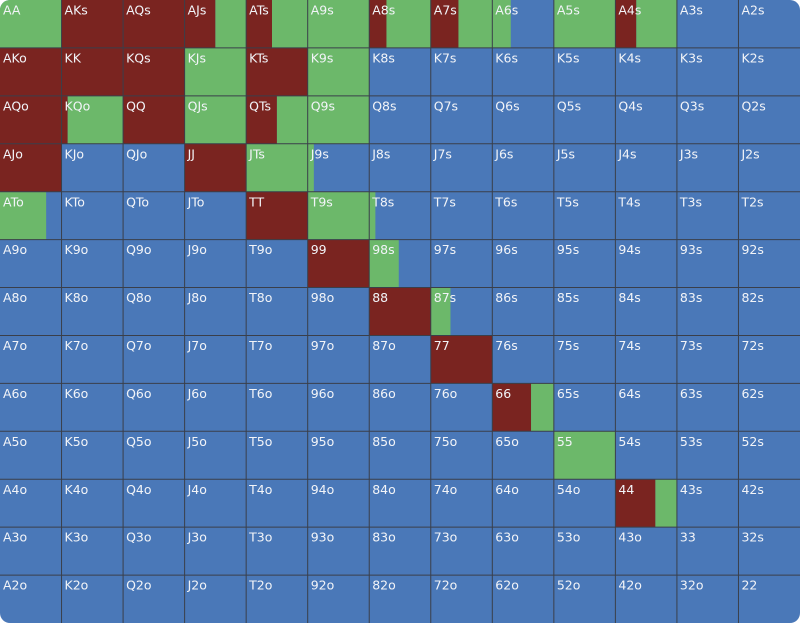 This screenshot has width=800, height=623. What do you see at coordinates (382, 201) in the screenshot?
I see `hand-label: T8s` at bounding box center [382, 201].